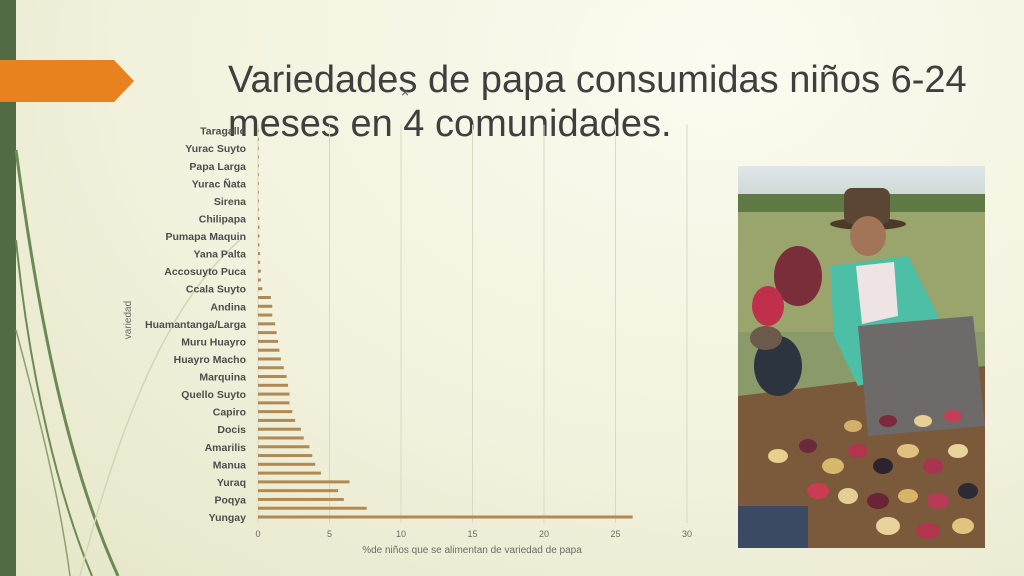 The image size is (1024, 576). Describe the element at coordinates (257, 534) in the screenshot. I see `x-tick-label: 0` at that location.